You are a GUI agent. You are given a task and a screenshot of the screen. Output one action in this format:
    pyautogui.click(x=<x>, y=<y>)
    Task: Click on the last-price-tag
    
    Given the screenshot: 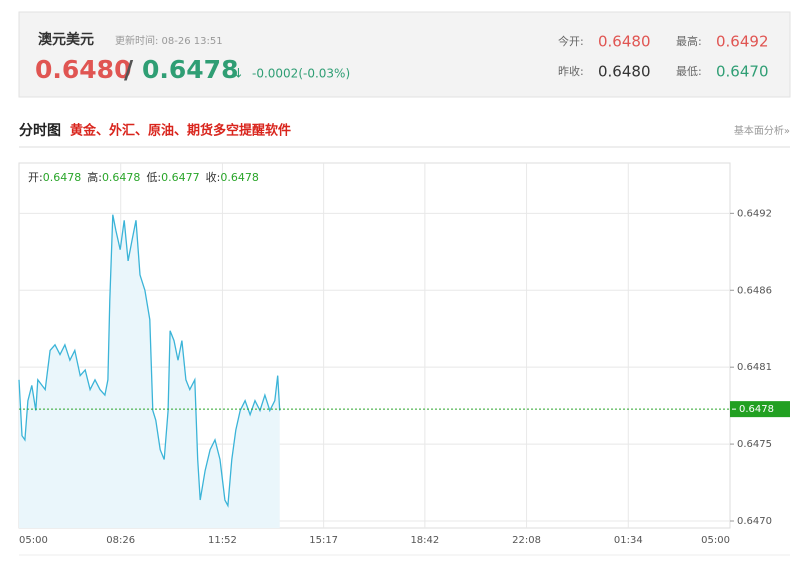 What is the action you would take?
    pyautogui.click(x=760, y=409)
    